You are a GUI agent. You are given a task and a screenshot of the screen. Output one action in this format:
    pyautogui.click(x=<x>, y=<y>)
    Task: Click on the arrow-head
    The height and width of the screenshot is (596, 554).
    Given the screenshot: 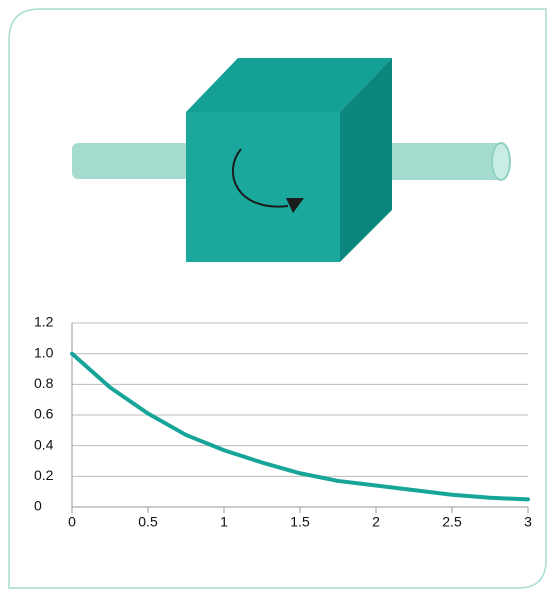 What is the action you would take?
    pyautogui.click(x=295, y=205)
    